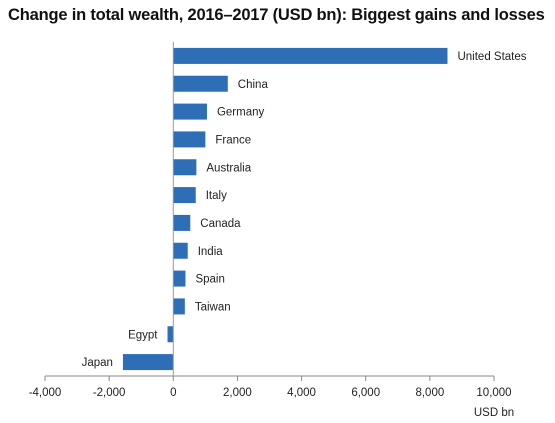 The image size is (555, 423). What do you see at coordinates (228, 168) in the screenshot?
I see `bar-label: Australia` at bounding box center [228, 168].